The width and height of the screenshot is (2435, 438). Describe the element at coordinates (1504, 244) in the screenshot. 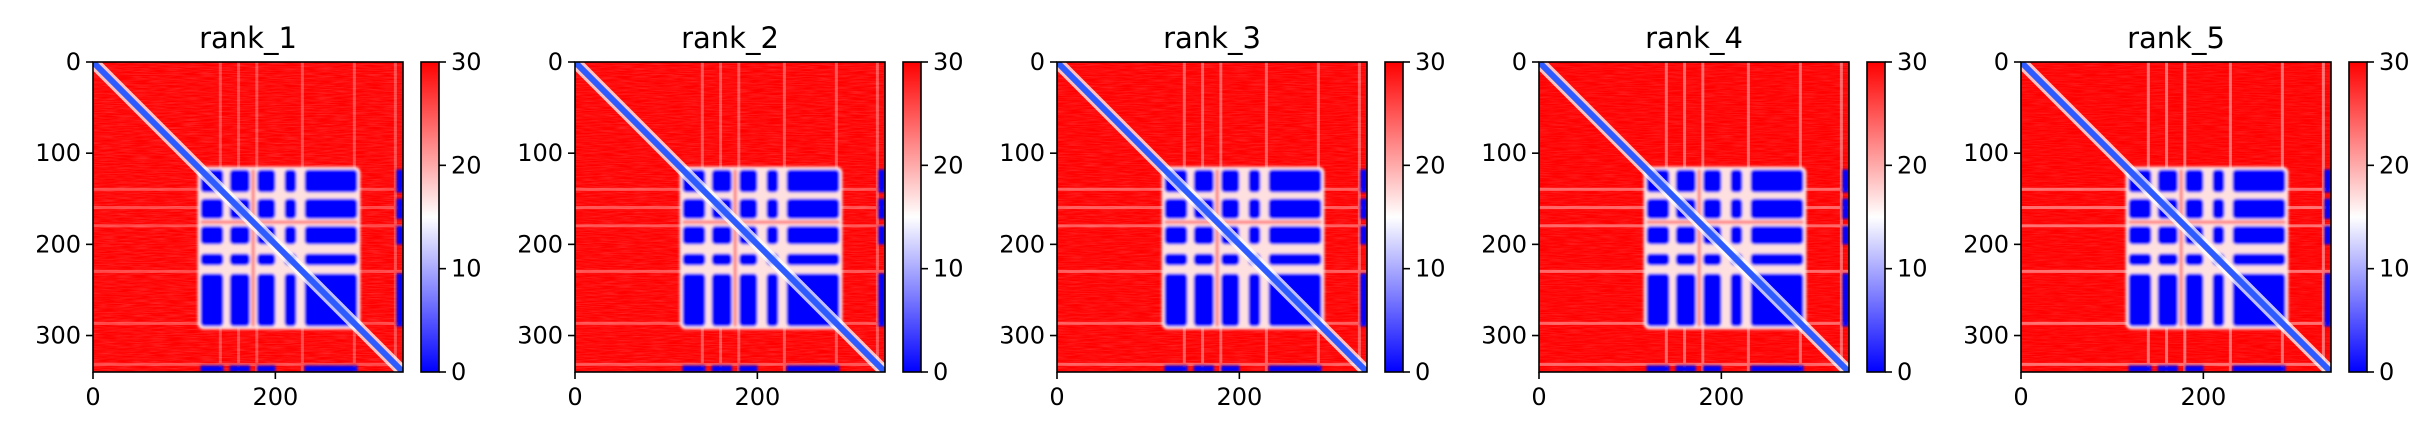

I see `y-tick-label: 200` at that location.